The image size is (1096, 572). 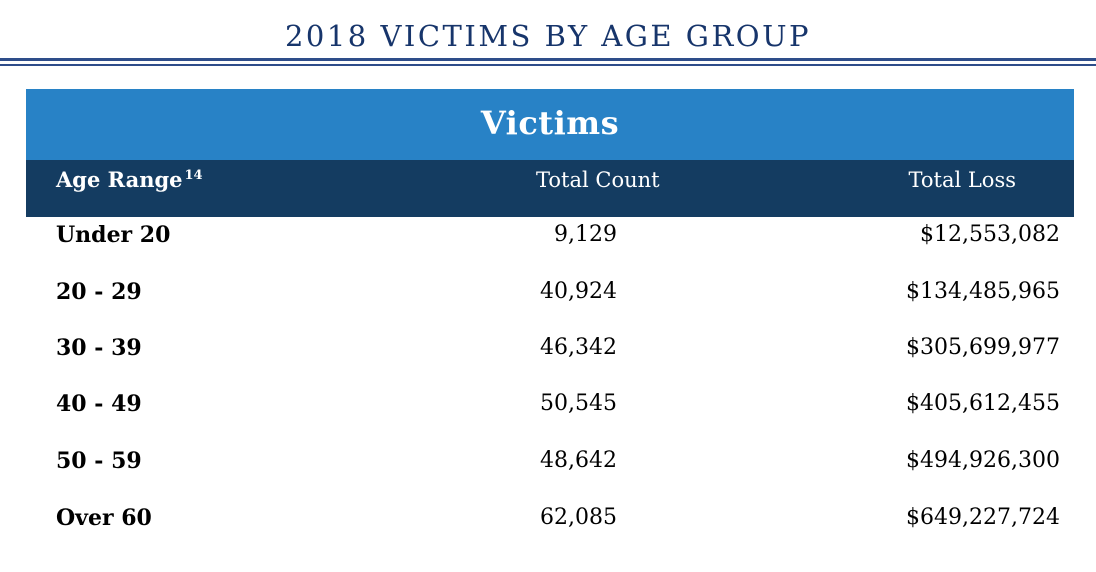 I want to click on age-range-cell: 50 - 59, so click(x=99, y=461).